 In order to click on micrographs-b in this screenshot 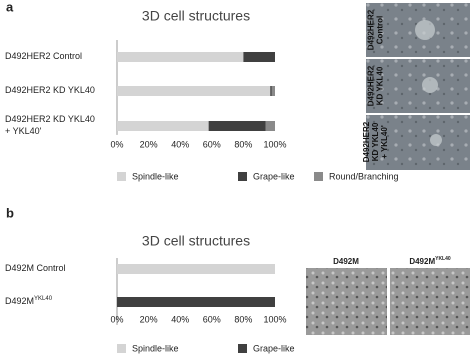, I will do `click(388, 301)`.